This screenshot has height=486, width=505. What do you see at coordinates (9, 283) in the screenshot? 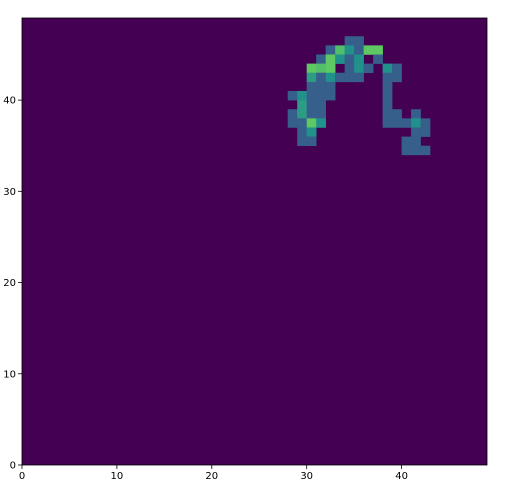
I see `y-tick-label: 20` at bounding box center [9, 283].